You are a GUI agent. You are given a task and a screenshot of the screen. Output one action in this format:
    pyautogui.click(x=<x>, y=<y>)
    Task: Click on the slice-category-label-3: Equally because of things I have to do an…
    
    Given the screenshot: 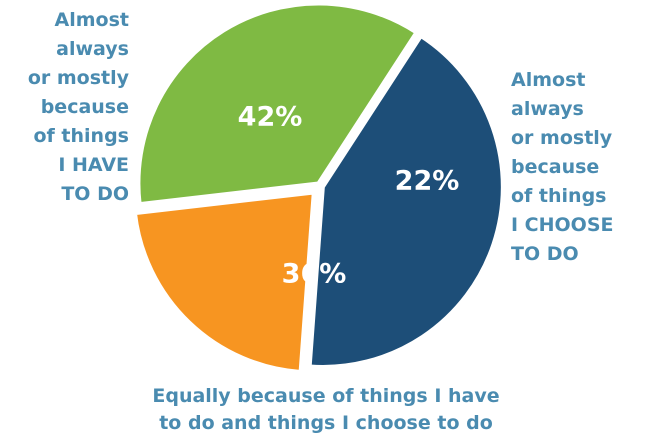 What is the action you would take?
    pyautogui.click(x=325, y=409)
    